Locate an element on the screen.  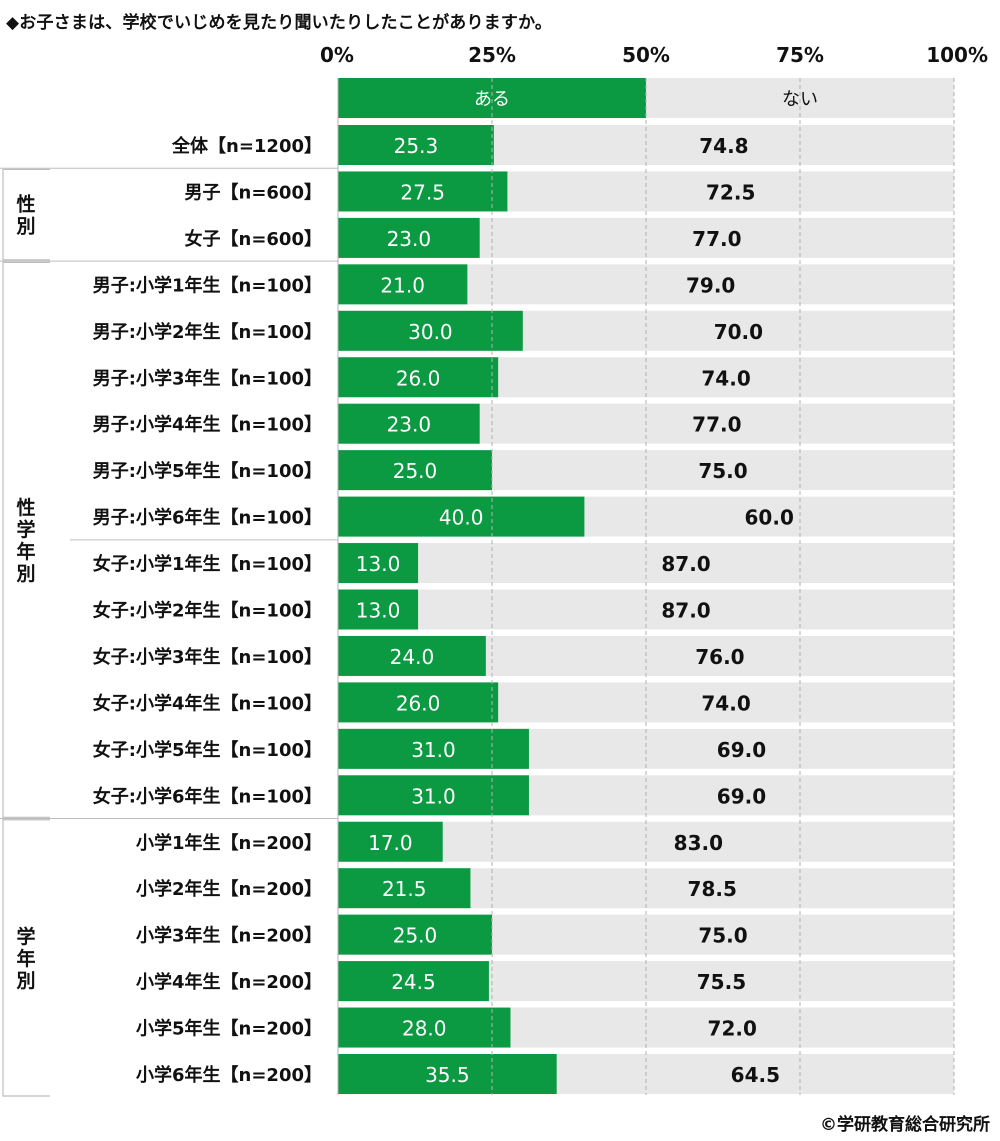
x-tick-label: 75% is located at coordinates (800, 55).